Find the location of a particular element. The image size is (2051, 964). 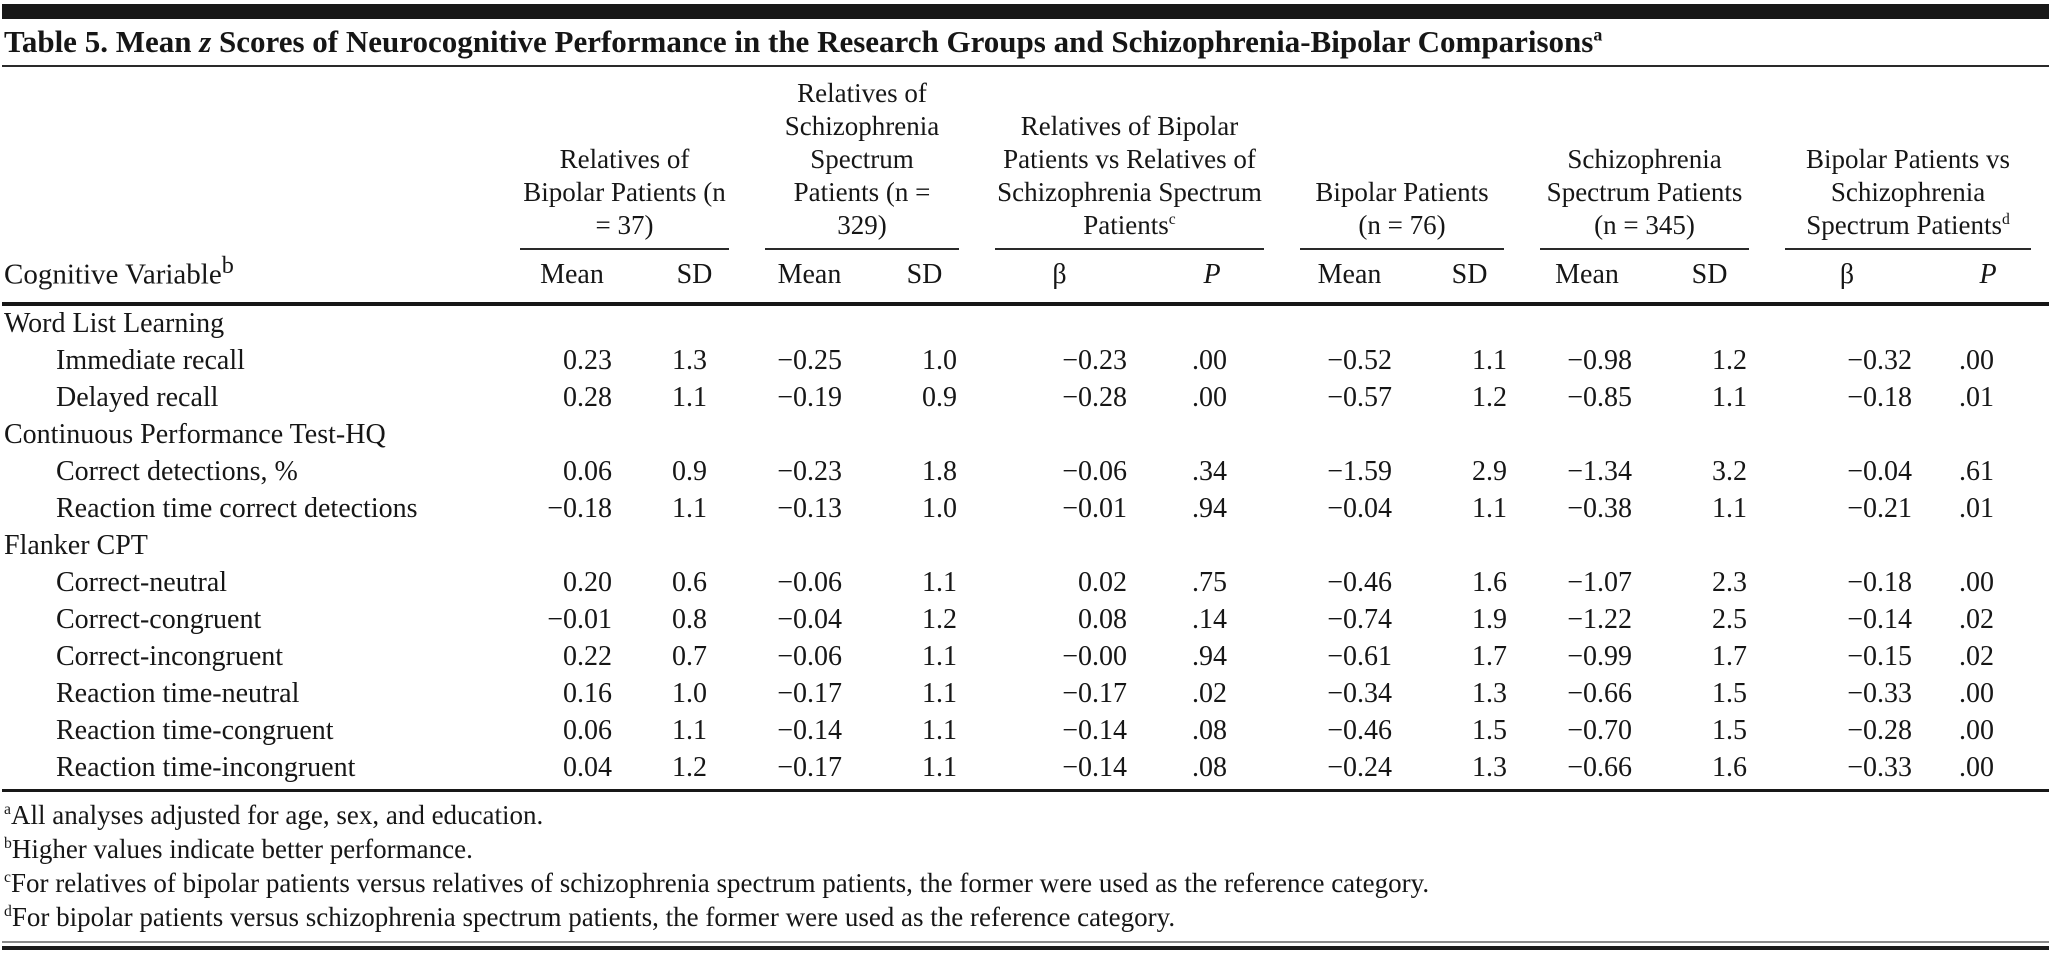

cell-value: −0.17 is located at coordinates (1094, 693).